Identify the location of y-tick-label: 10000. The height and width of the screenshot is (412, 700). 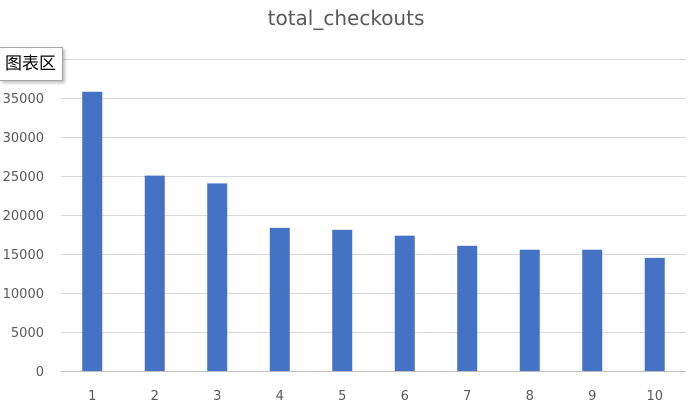
(23, 294).